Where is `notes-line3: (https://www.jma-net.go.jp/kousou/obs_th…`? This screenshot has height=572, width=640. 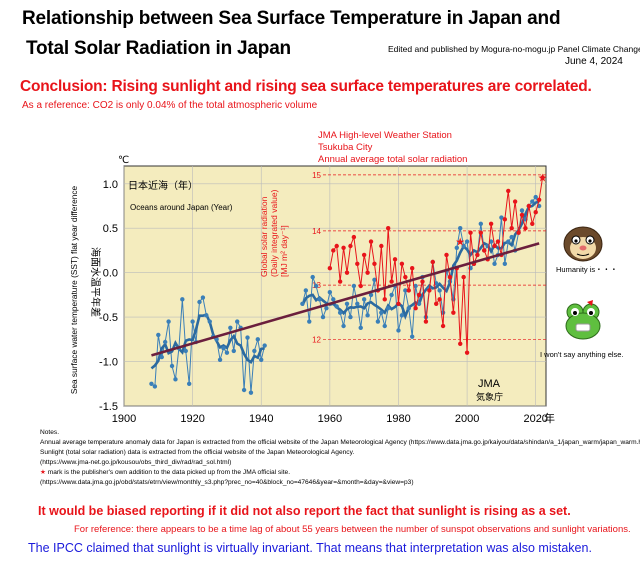 notes-line3: (https://www.jma-net.go.jp/kousou/obs_th… is located at coordinates (136, 462).